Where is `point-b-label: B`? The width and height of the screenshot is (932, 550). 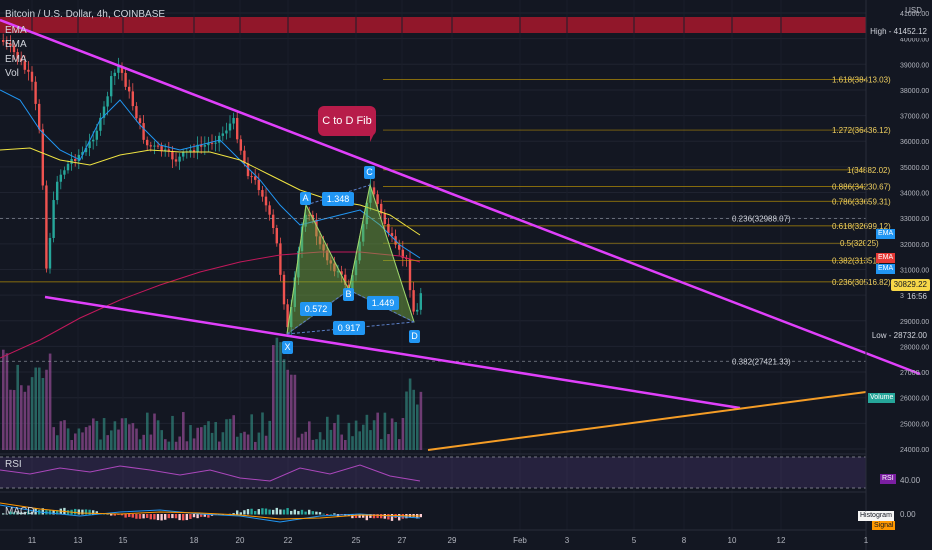 point-b-label: B is located at coordinates (348, 294).